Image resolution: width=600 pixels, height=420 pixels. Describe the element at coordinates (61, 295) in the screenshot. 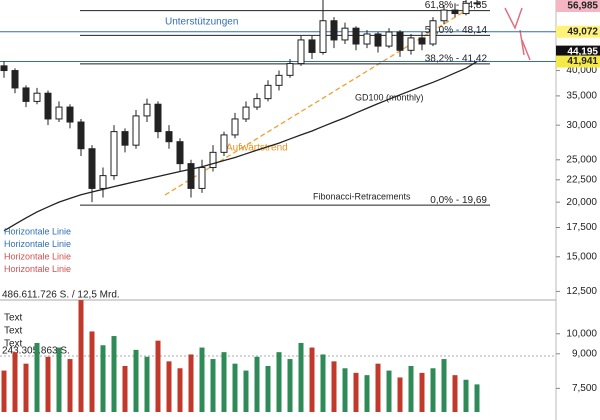

I see `volume-tick-label: 486.611.726 S. / 12,5 Mrd.` at that location.